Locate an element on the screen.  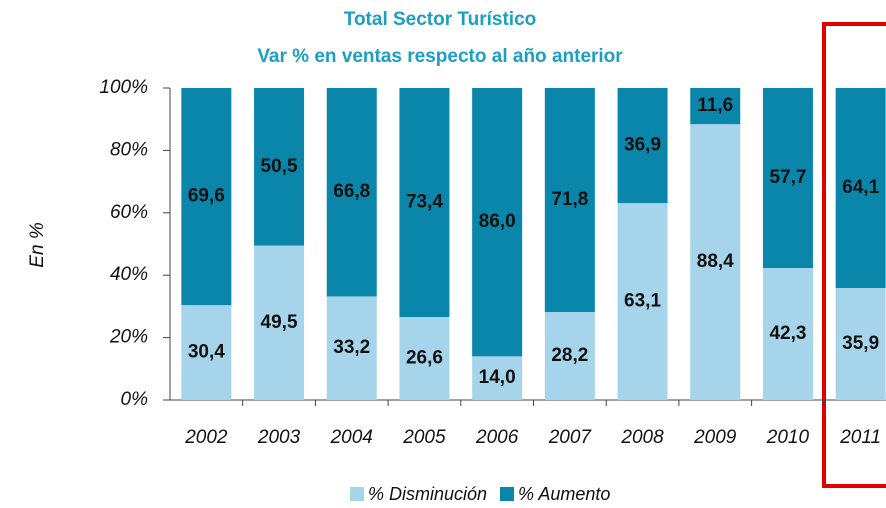
y-tick-label: 20% is located at coordinates (128, 337).